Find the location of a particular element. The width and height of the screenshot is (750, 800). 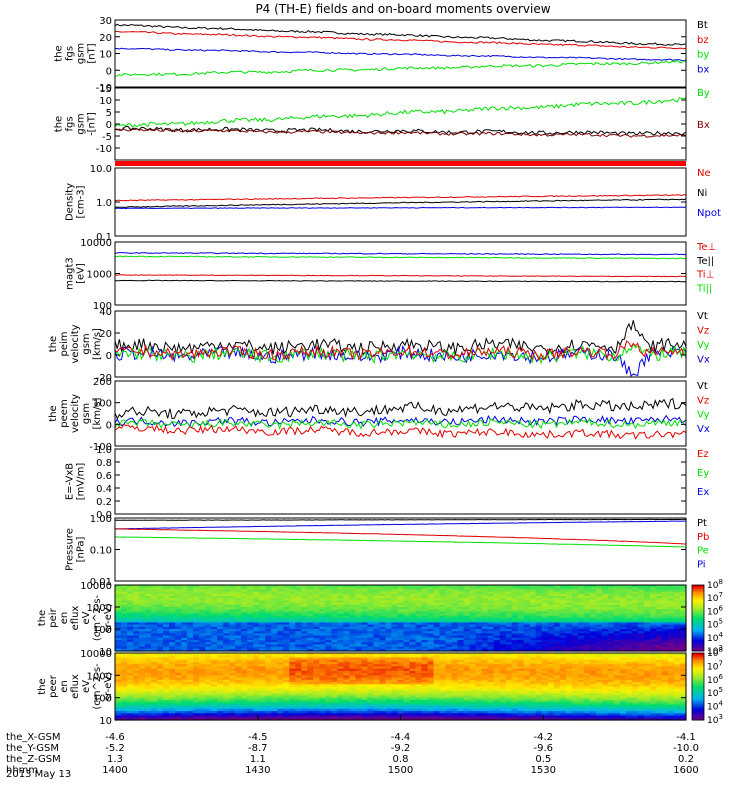

panel-frame is located at coordinates (400, 413).